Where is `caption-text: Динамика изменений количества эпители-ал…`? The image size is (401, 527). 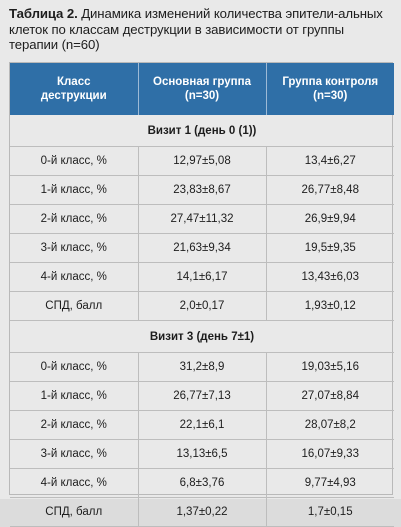 caption-text: Динамика изменений количества эпители-ал… is located at coordinates (196, 29).